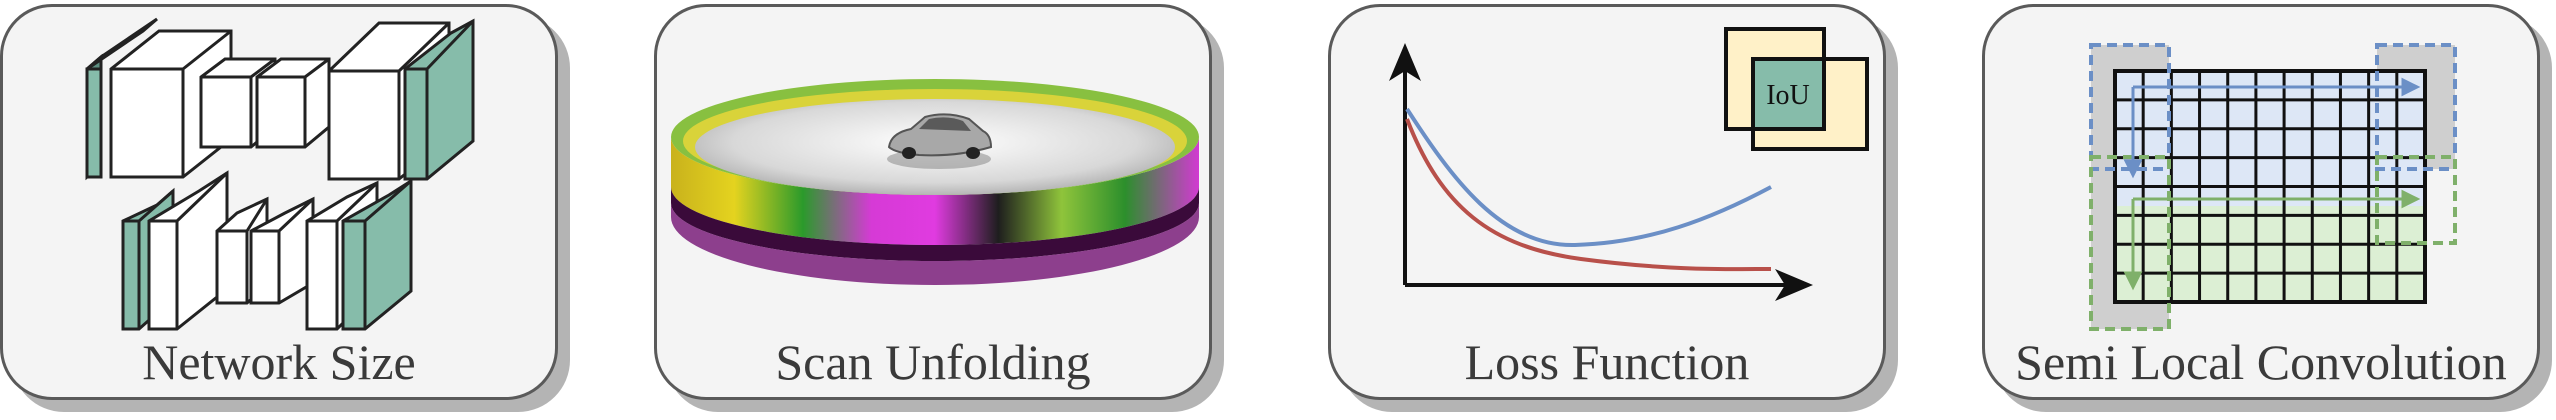  What do you see at coordinates (1607, 362) in the screenshot?
I see `caption-loss-function: Loss Function` at bounding box center [1607, 362].